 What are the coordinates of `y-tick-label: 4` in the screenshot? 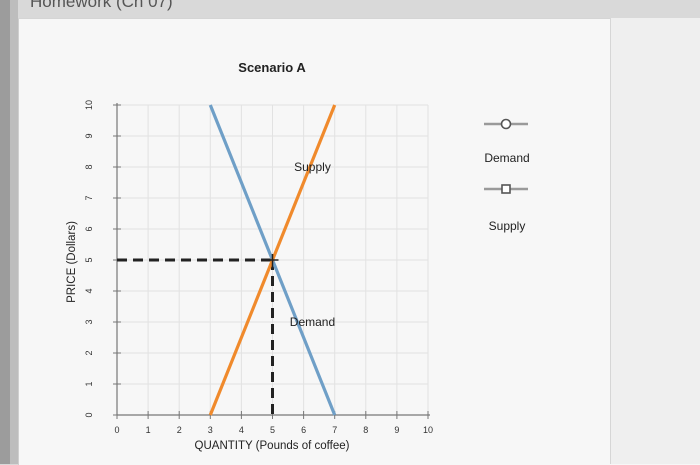 It's located at (89, 290).